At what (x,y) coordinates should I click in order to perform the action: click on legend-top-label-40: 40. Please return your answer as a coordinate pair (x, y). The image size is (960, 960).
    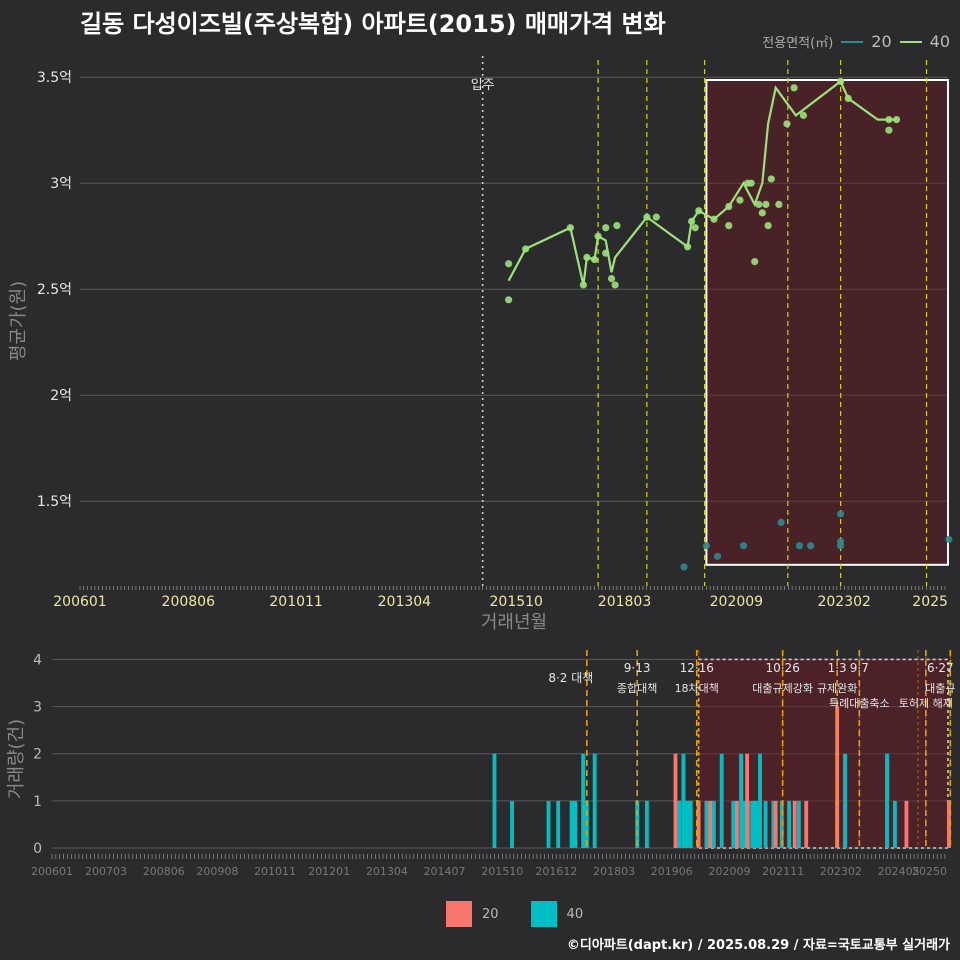
    Looking at the image, I should click on (939, 41).